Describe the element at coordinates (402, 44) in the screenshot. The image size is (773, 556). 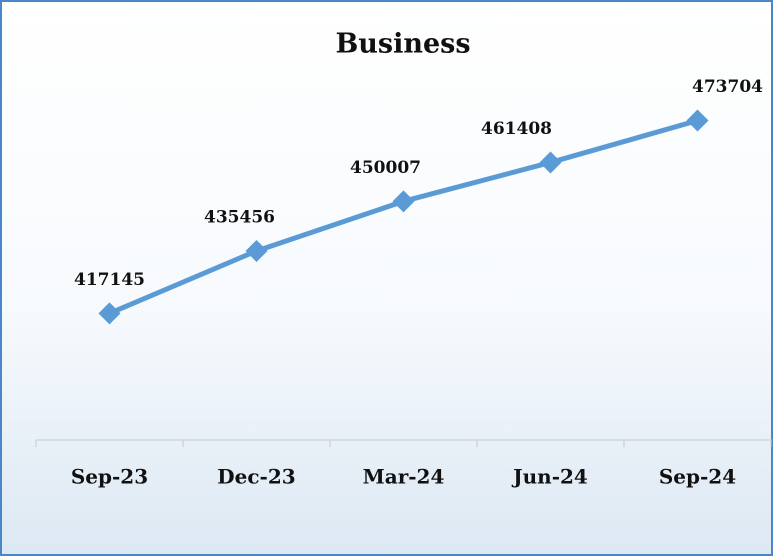
I see `chart-title: Business` at that location.